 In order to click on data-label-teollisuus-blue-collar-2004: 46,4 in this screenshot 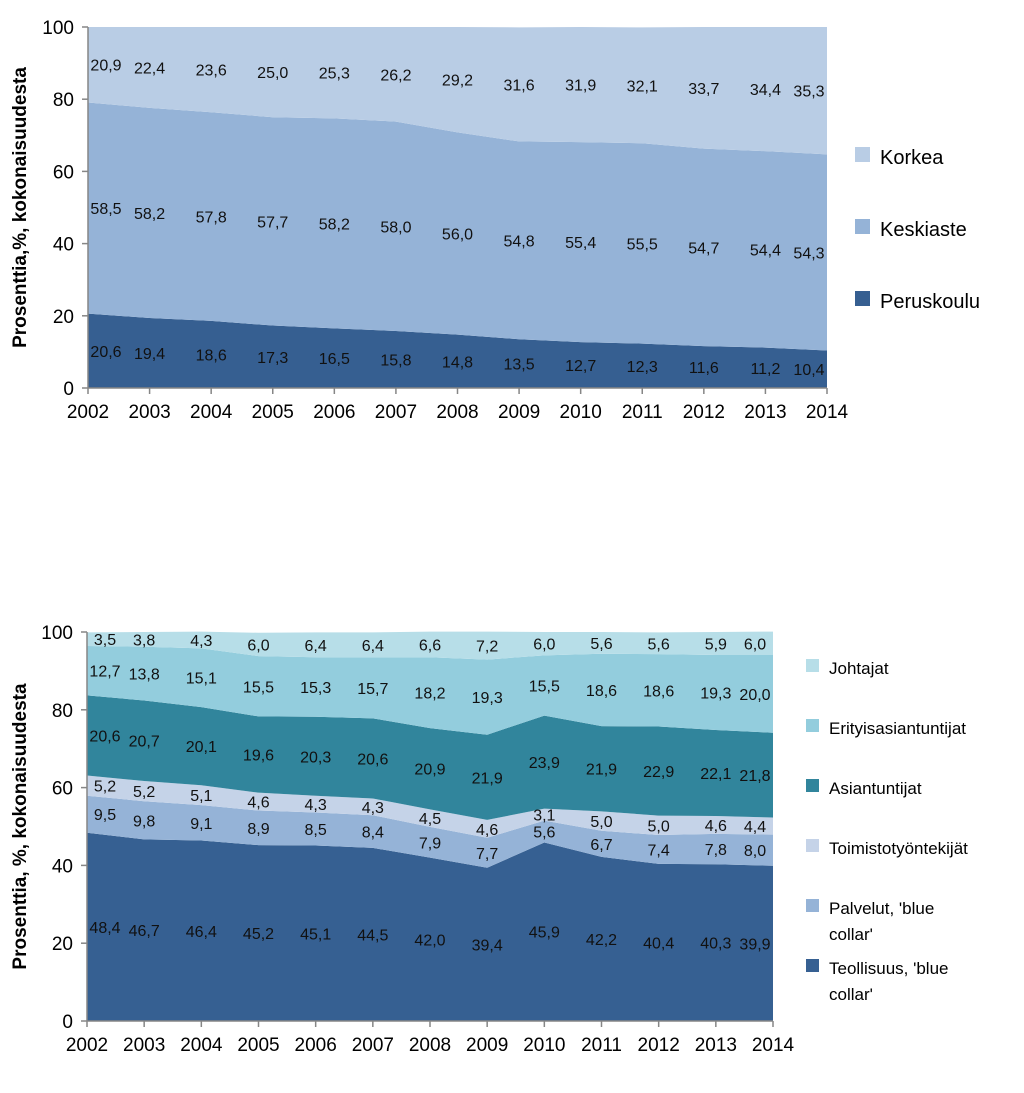, I will do `click(201, 932)`.